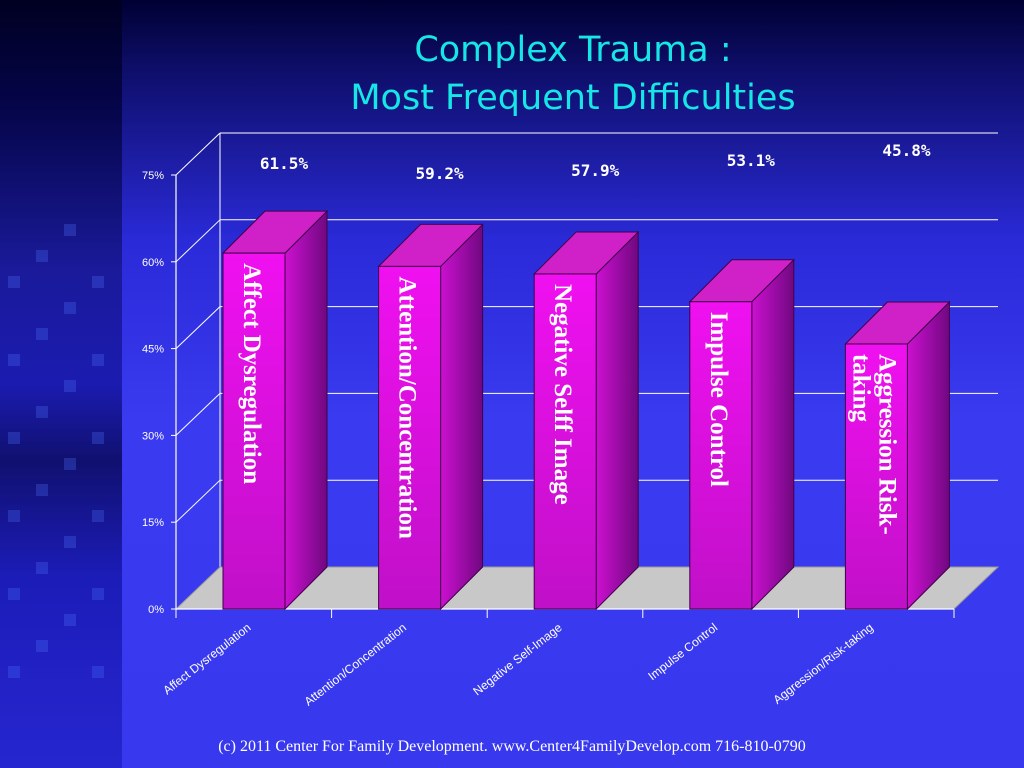  What do you see at coordinates (153, 350) in the screenshot?
I see `y-tick-label: 45%` at bounding box center [153, 350].